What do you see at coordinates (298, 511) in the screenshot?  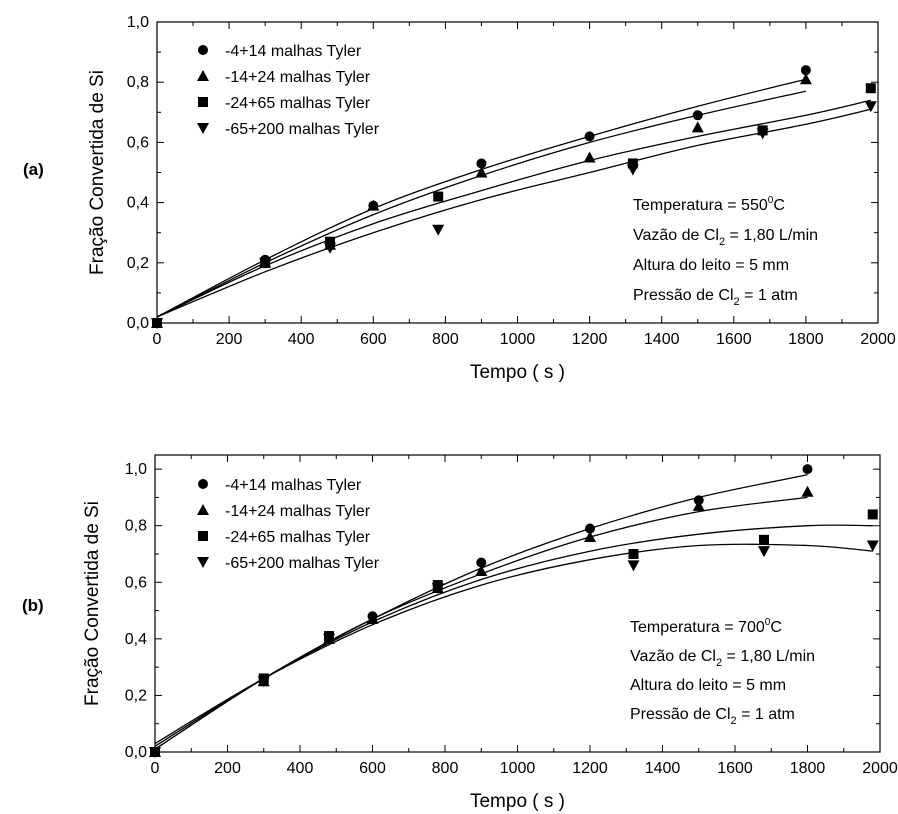 I see `legend-label: -14+24 malhas Tyler` at bounding box center [298, 511].